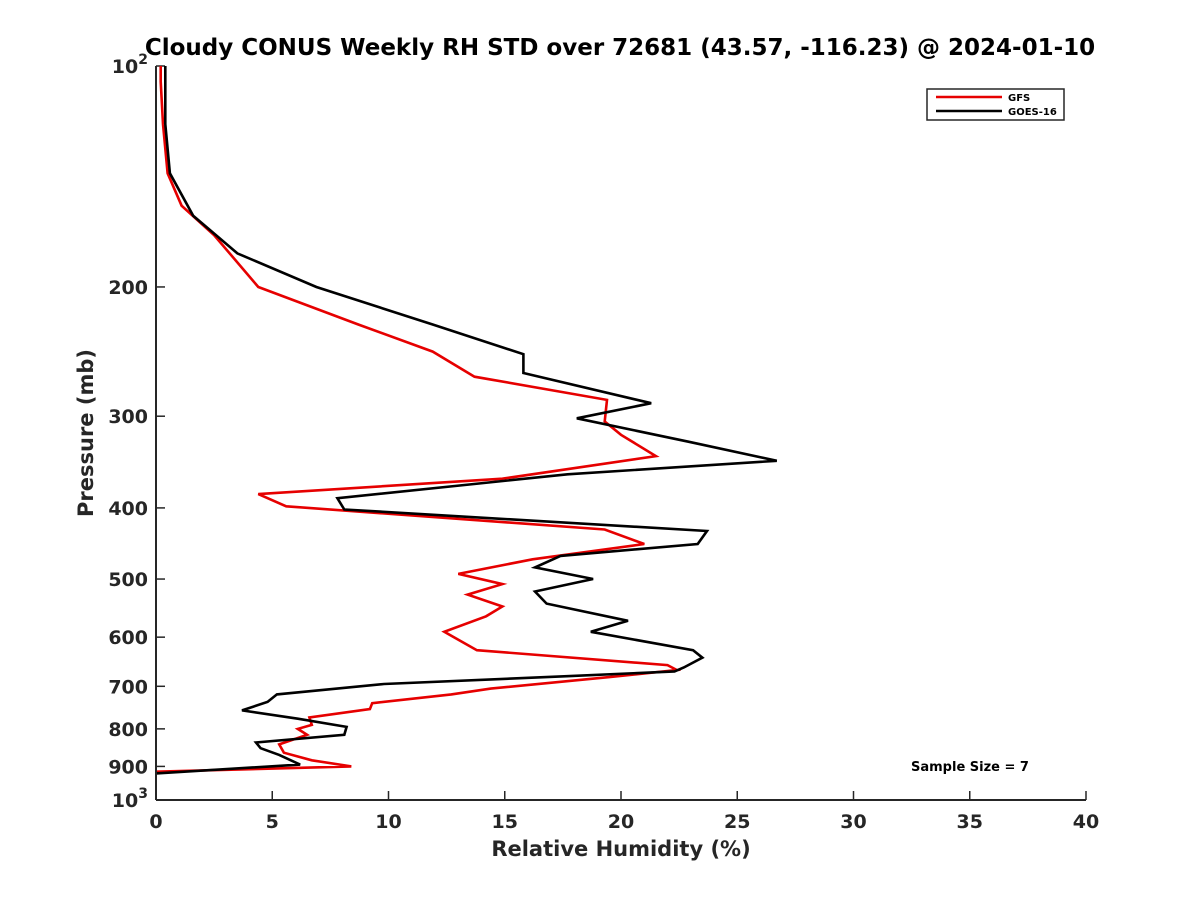 The image size is (1200, 900). I want to click on y-tick-label: 10², so click(130, 65).